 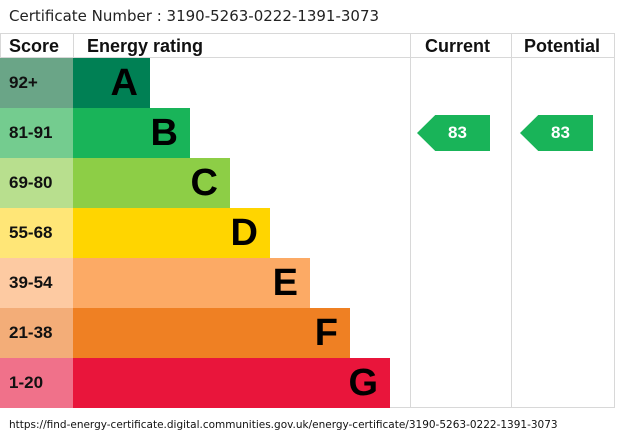 I want to click on rating-bar-b: B, so click(x=131, y=133).